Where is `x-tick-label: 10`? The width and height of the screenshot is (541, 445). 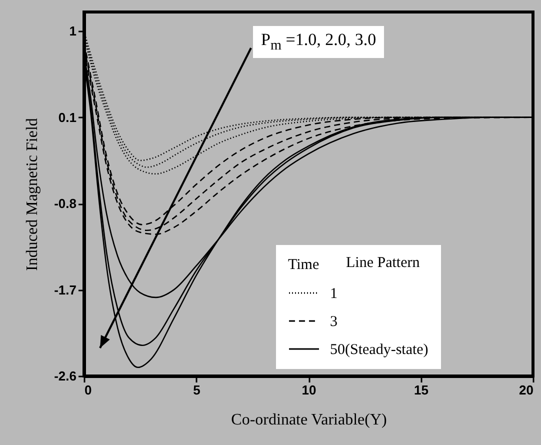
x-tick-label: 10 is located at coordinates (309, 390).